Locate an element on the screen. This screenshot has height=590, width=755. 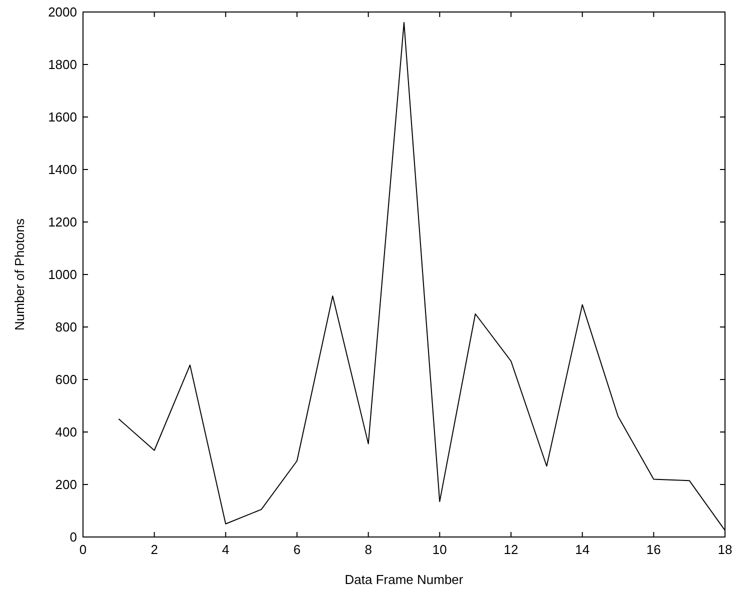
y-tick-label: 1800 is located at coordinates (62, 64).